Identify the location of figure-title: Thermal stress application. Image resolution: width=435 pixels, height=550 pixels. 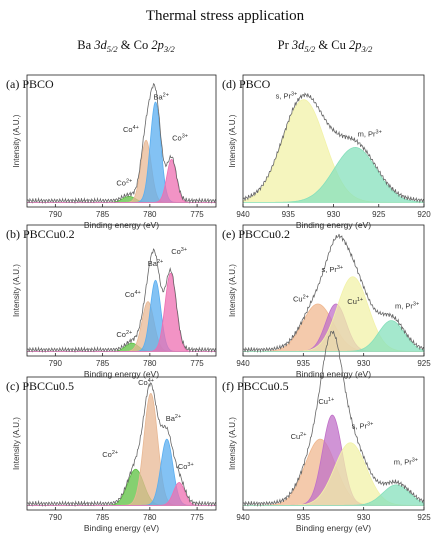
(225, 16).